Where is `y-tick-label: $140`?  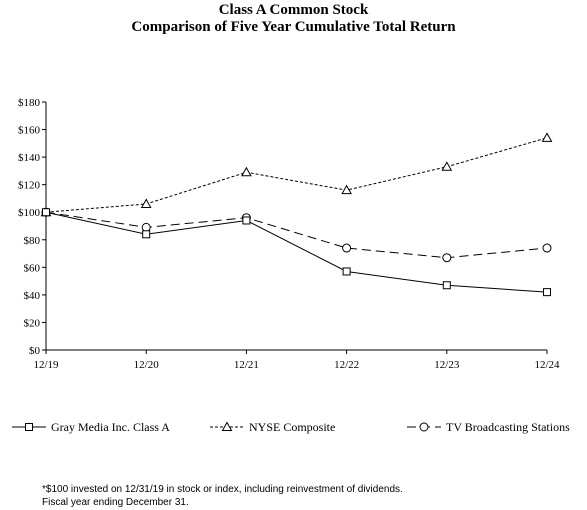 y-tick-label: $140 is located at coordinates (29, 158).